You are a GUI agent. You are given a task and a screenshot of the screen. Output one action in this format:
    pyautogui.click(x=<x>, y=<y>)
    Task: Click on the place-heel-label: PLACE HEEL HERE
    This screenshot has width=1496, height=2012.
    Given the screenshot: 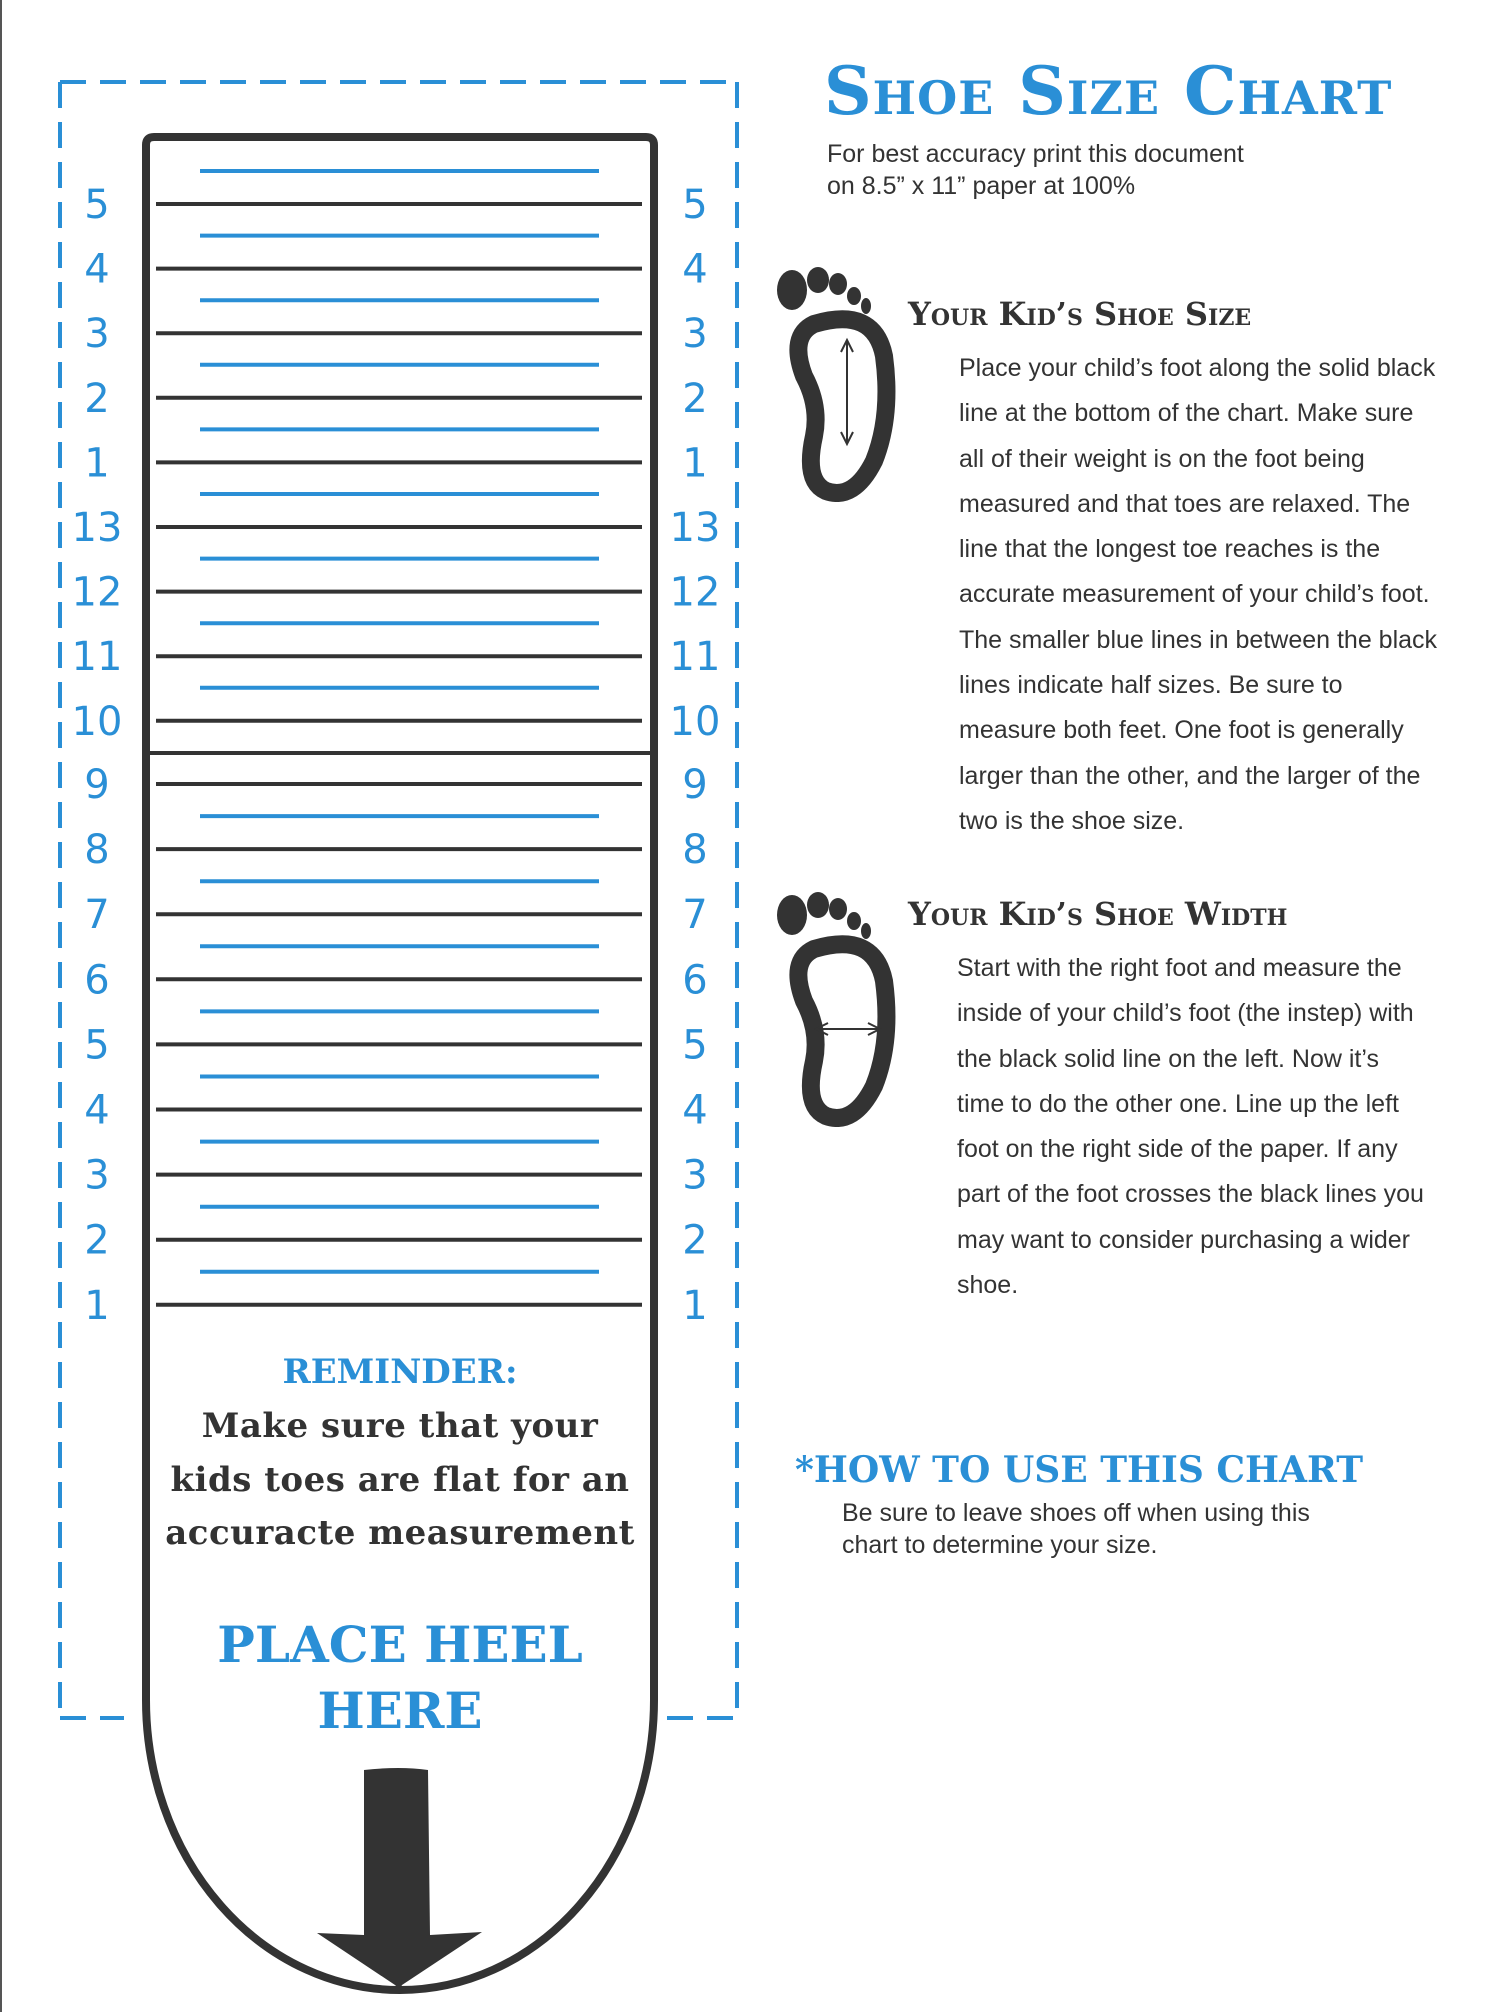 What is the action you would take?
    pyautogui.click(x=400, y=1678)
    